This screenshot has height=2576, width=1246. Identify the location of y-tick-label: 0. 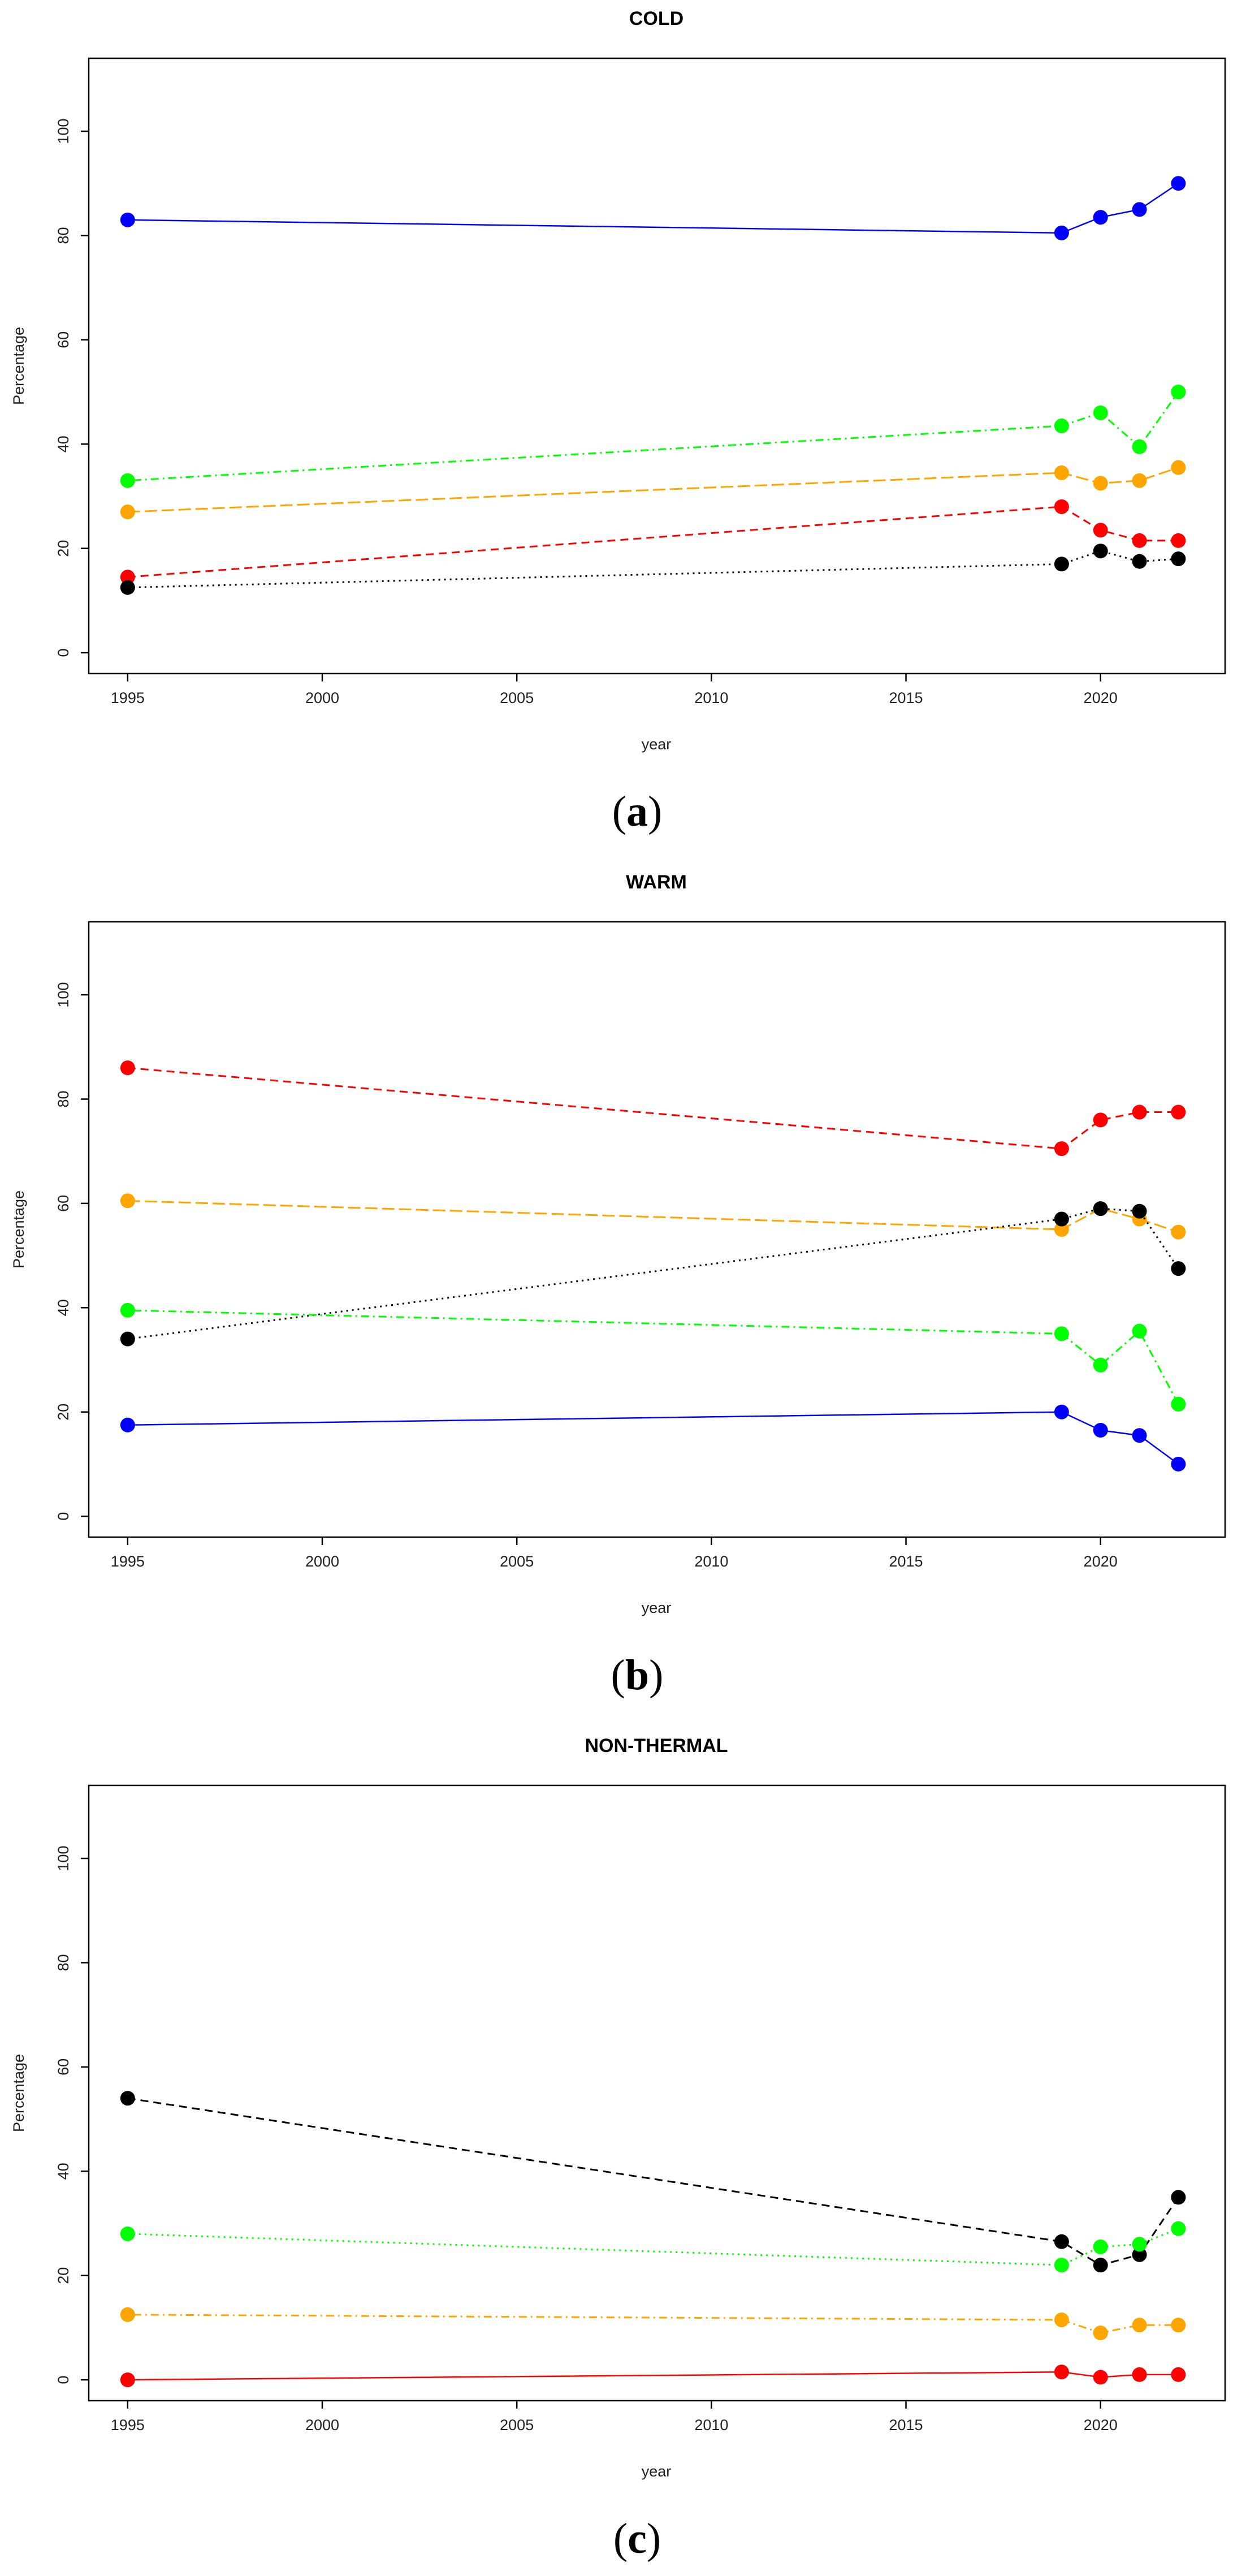
(63, 653).